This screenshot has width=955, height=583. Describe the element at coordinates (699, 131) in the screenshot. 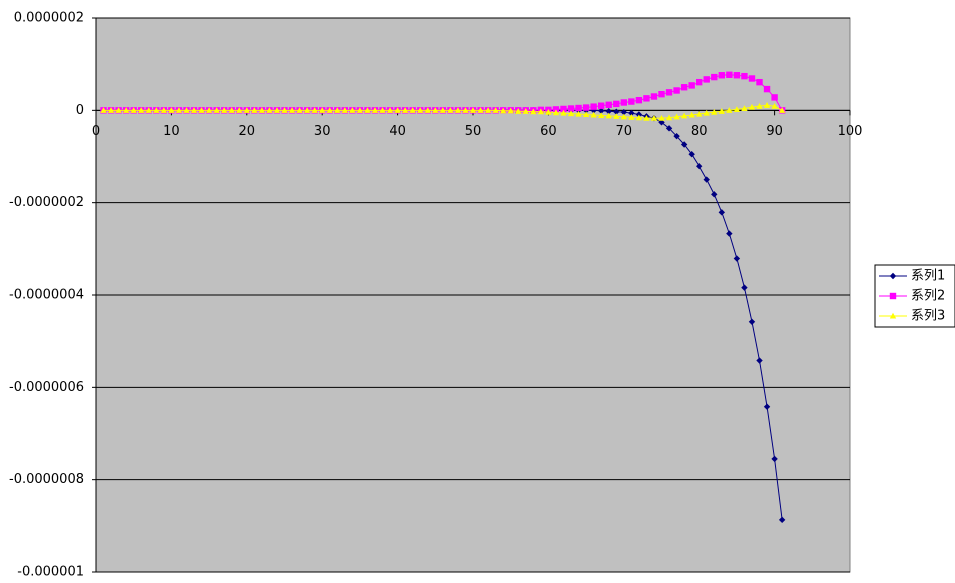

I see `x-tick-label: 80` at that location.